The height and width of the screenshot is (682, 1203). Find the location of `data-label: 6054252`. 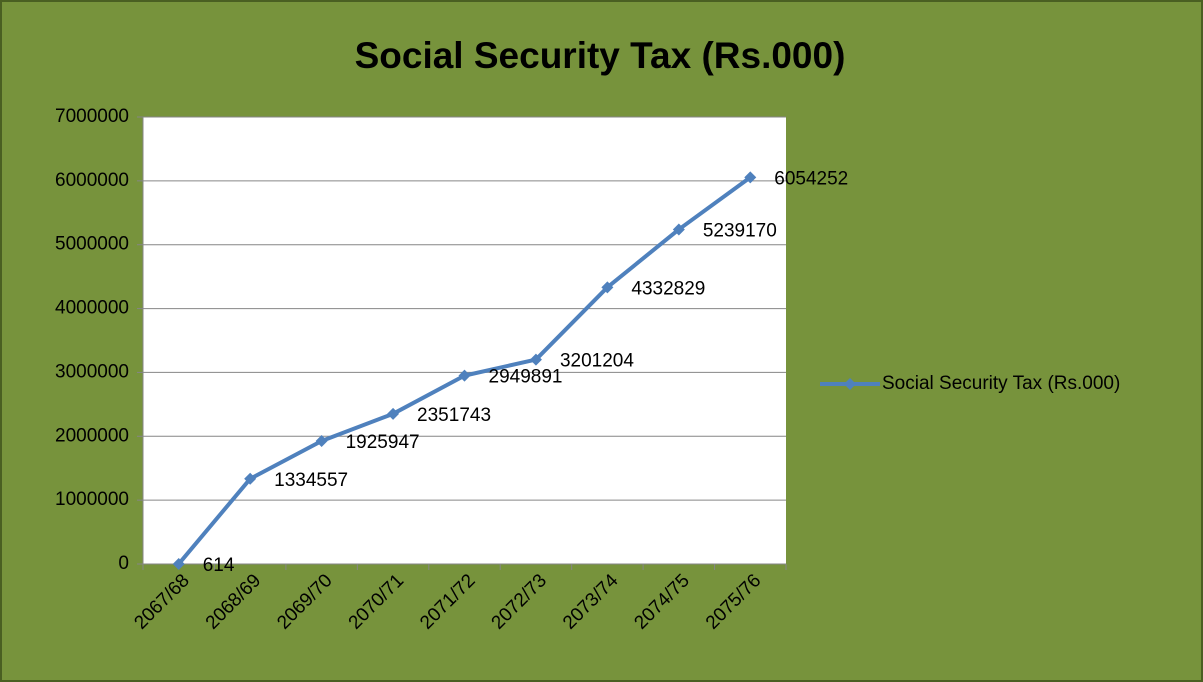

data-label: 6054252 is located at coordinates (811, 178).